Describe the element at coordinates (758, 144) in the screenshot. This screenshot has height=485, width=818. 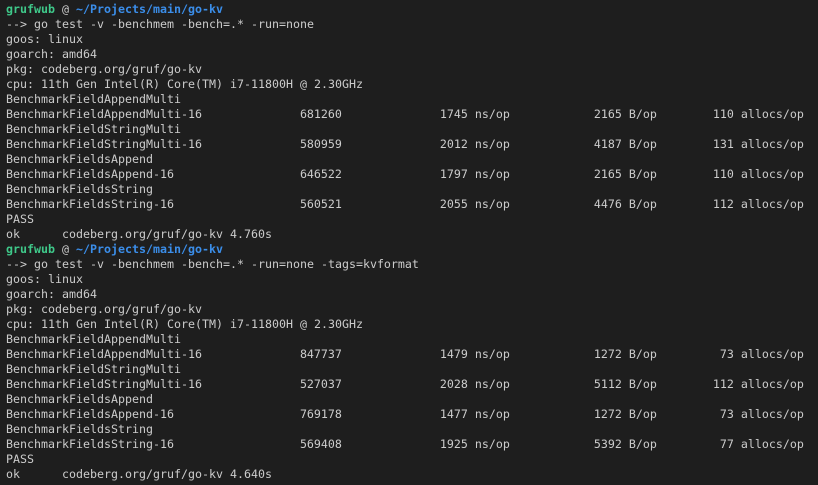
I see `benchmark-allocs-op: 131 allocs/op` at that location.